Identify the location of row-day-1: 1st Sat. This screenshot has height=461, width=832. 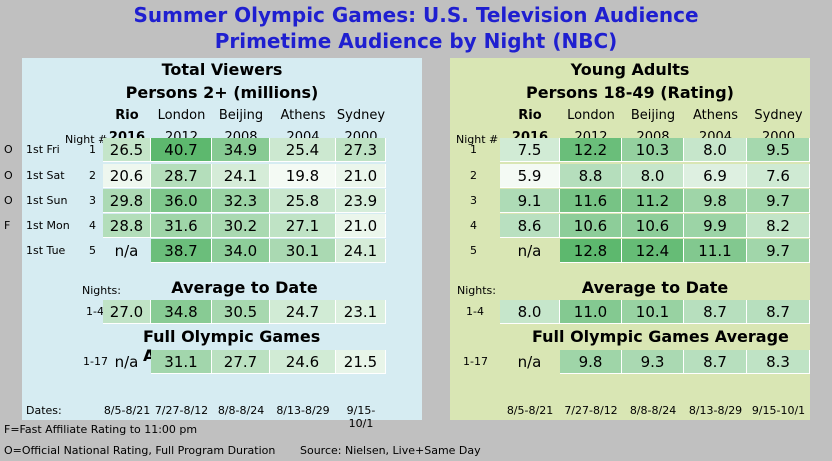
(45, 175).